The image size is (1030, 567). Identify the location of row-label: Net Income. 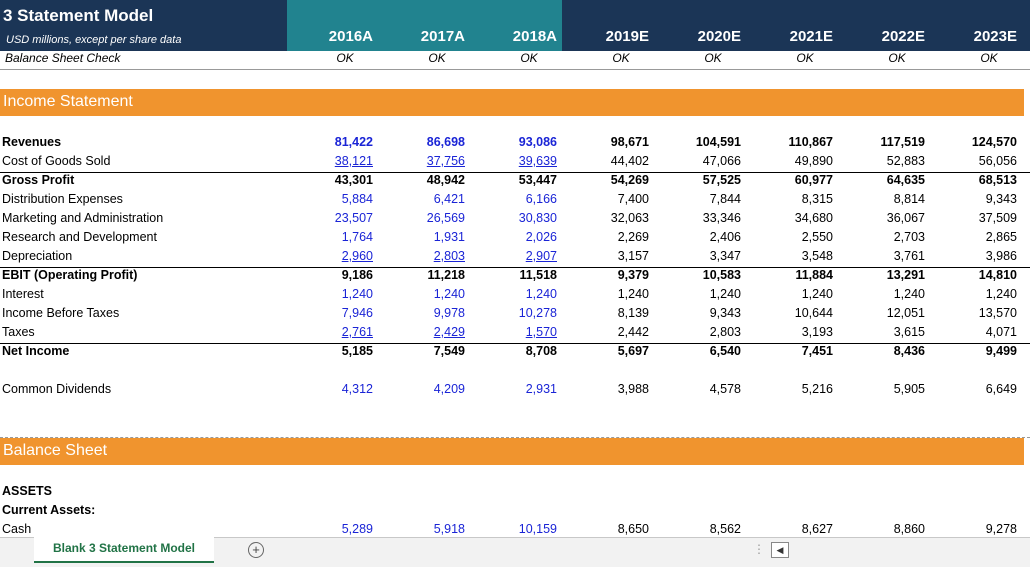
(36, 351).